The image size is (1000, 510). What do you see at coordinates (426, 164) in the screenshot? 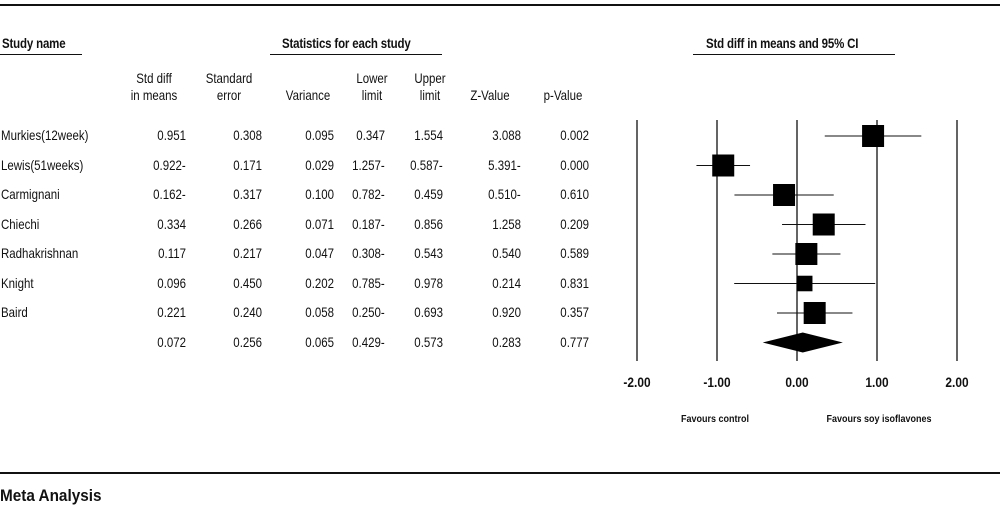
I see `cell-upper: 0.587-` at bounding box center [426, 164].